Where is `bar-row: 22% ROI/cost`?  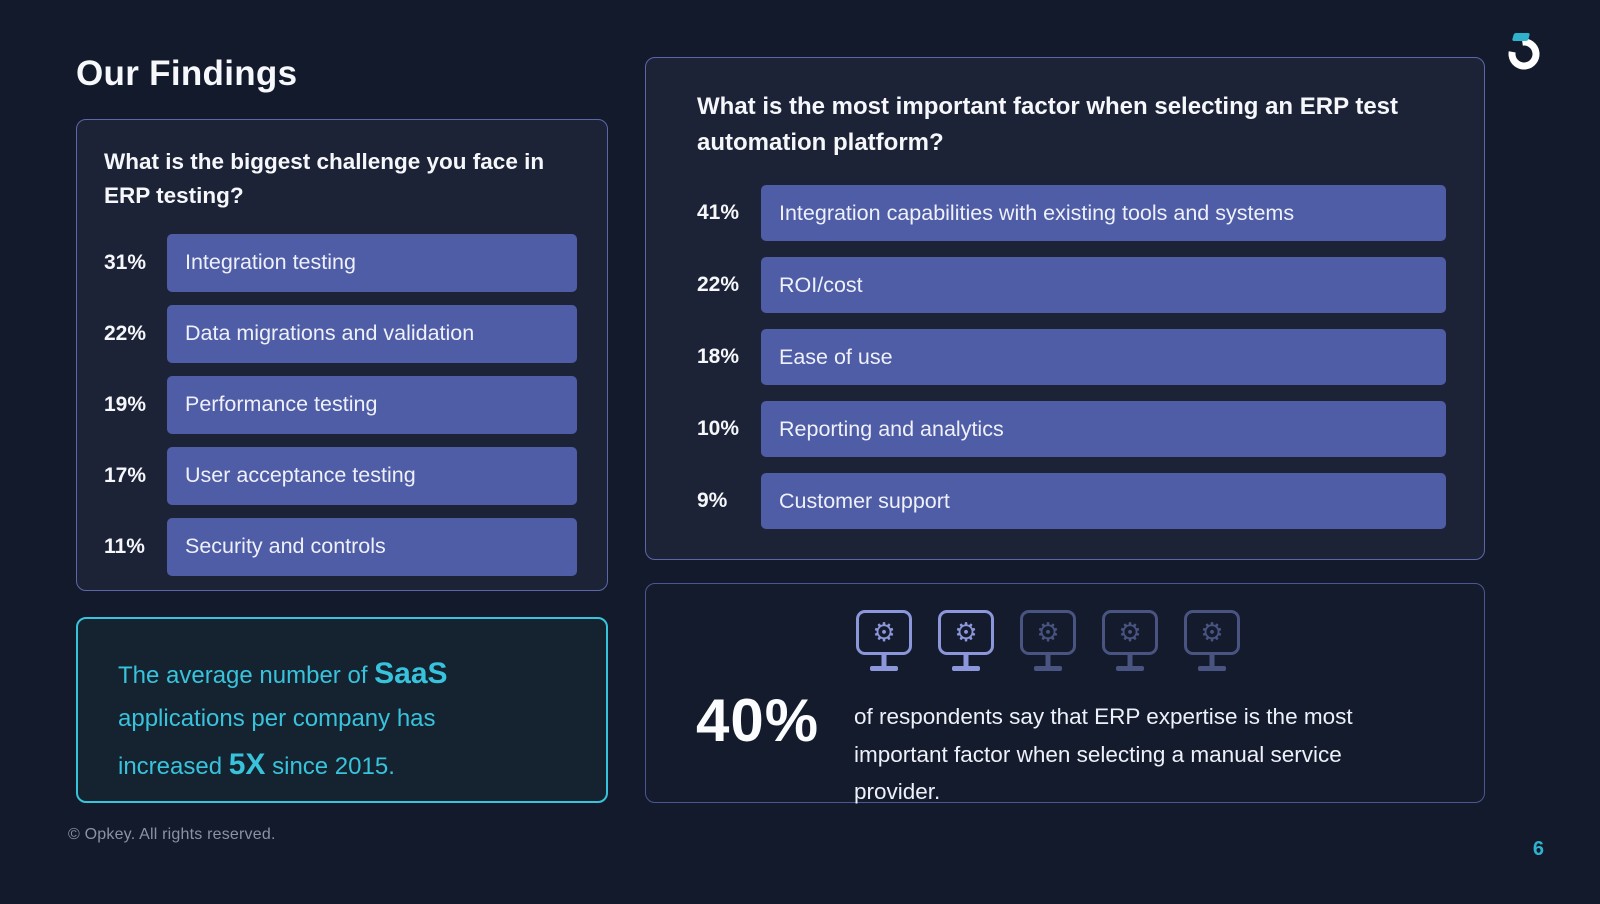 bar-row: 22% ROI/cost is located at coordinates (1071, 285).